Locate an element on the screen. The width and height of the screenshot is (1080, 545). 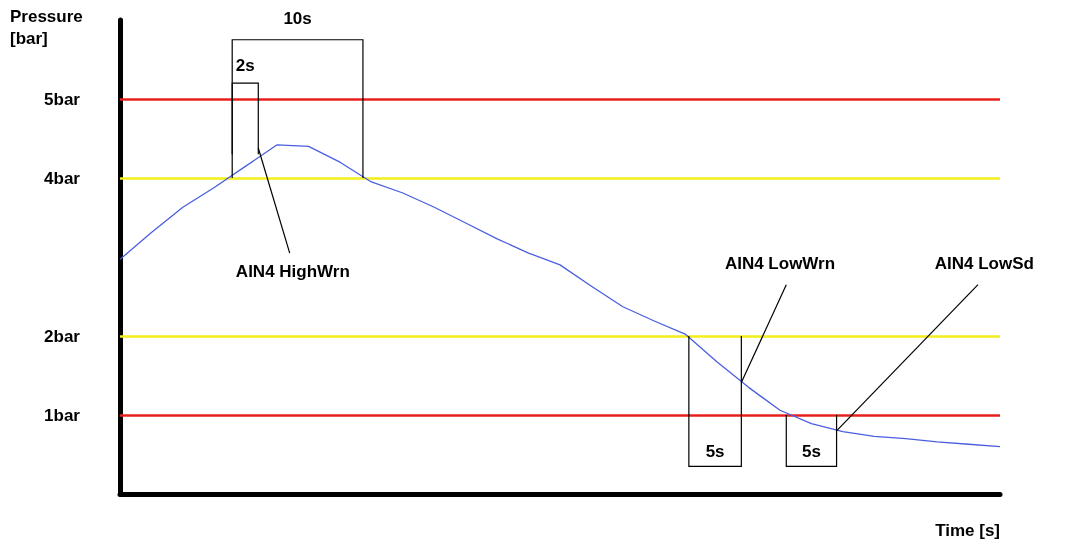
annotation: AIN4 LowSd is located at coordinates (984, 263).